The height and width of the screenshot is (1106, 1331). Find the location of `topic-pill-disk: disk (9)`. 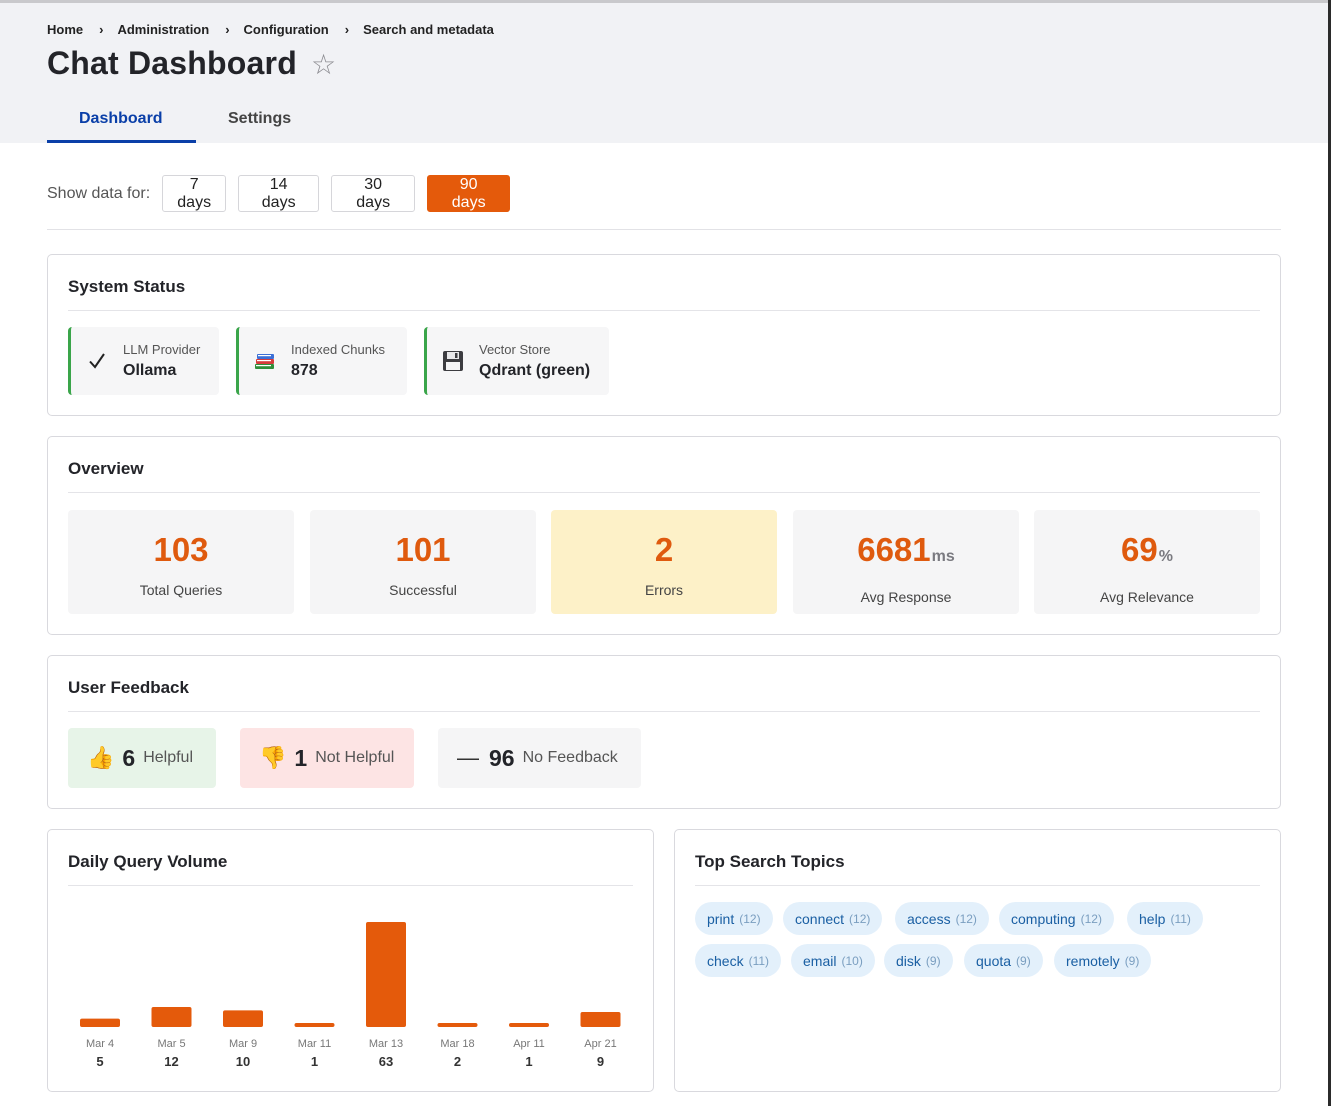

topic-pill-disk: disk (9) is located at coordinates (918, 960).